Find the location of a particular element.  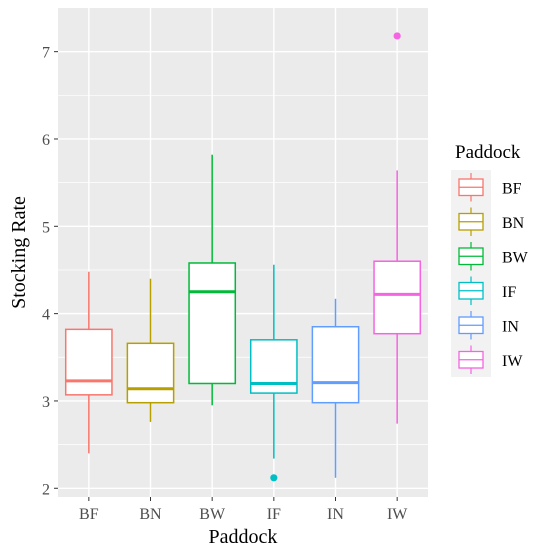

legend-item-bn: BN is located at coordinates (488, 221).